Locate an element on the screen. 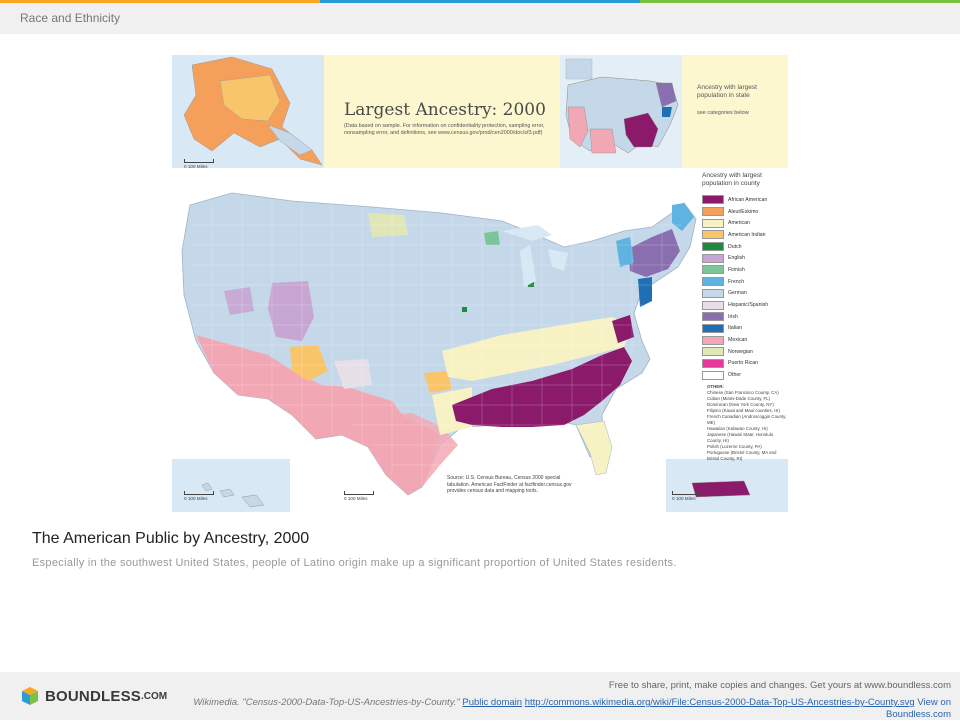  logo-text: BOUNDLESS is located at coordinates (93, 696).